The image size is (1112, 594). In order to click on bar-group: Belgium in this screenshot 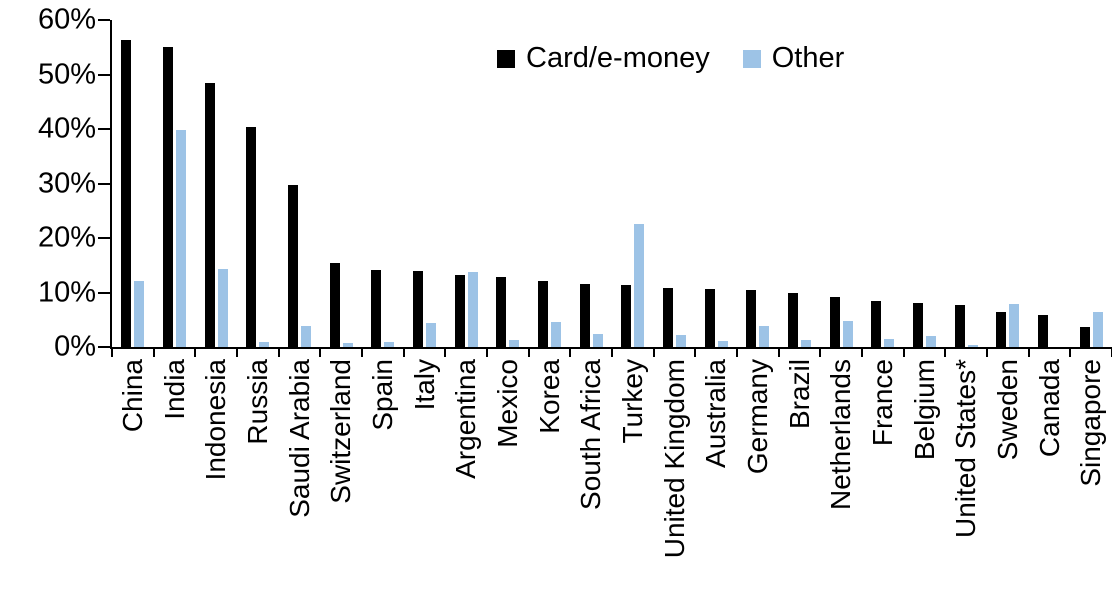, I will do `click(925, 240)`.